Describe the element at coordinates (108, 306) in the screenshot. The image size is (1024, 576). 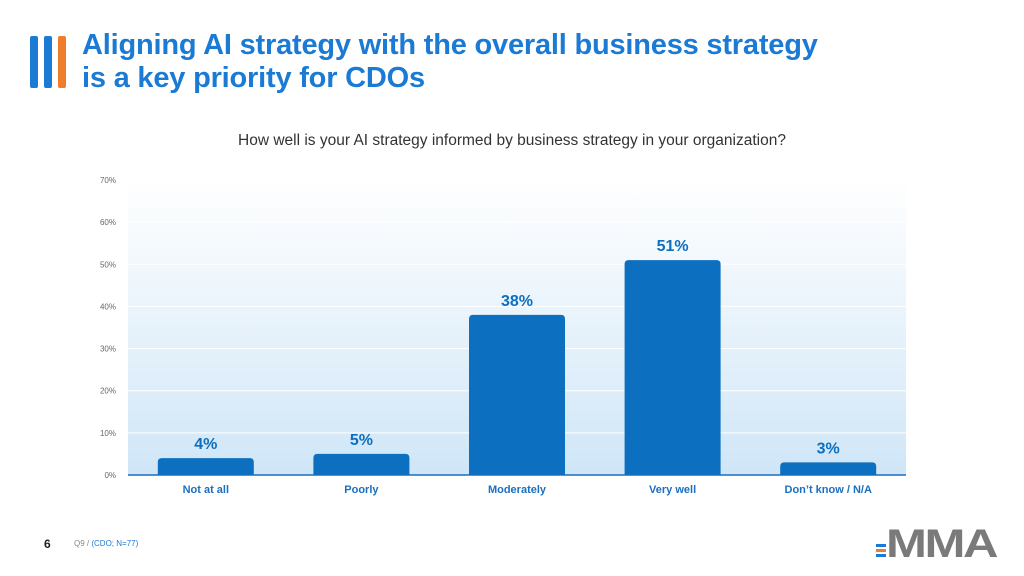
I see `y-tick-label: 40%` at that location.